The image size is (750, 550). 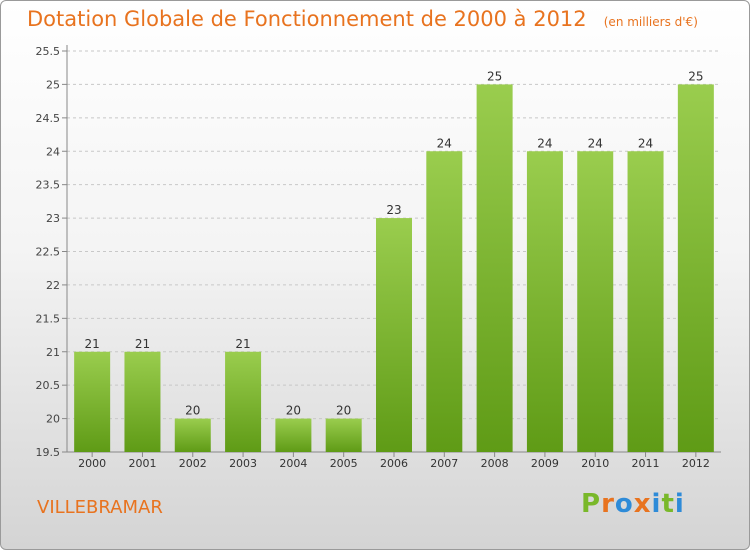 What do you see at coordinates (595, 463) in the screenshot?
I see `x-tick-label: 2010` at bounding box center [595, 463].